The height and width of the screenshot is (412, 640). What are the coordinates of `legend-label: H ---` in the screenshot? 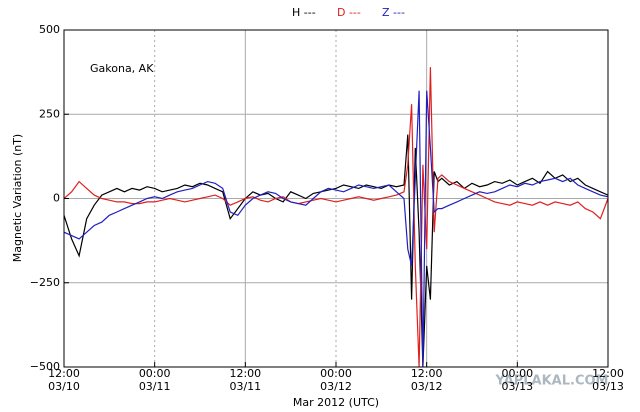 It's located at (304, 12).